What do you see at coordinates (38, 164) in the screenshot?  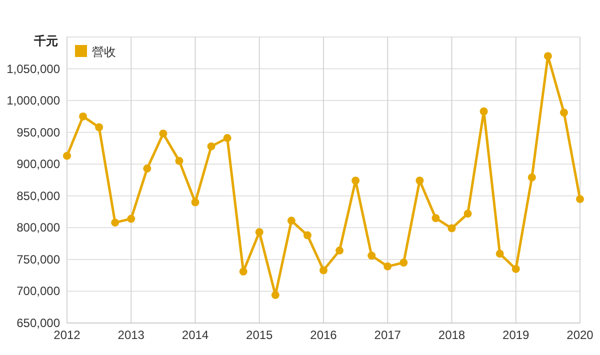 I see `y-tick-label: 900,000` at bounding box center [38, 164].